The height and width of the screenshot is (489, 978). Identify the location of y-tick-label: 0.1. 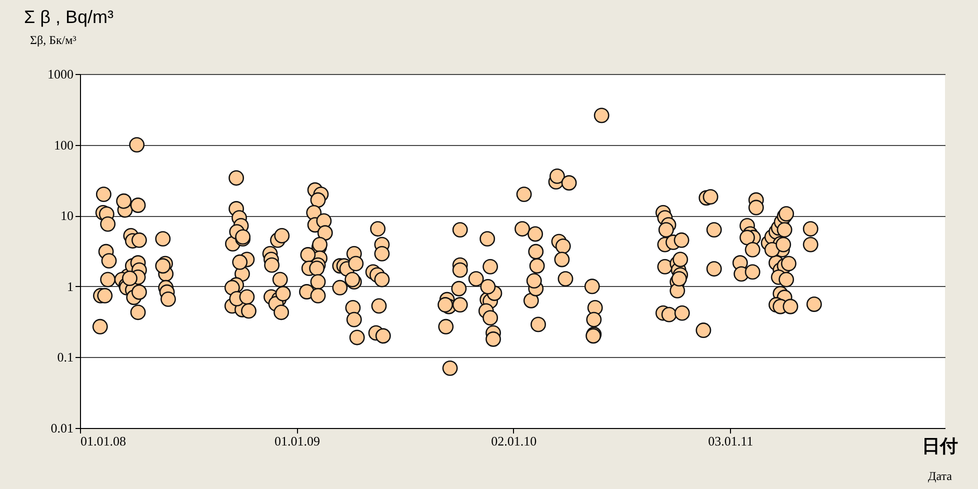
(65, 357).